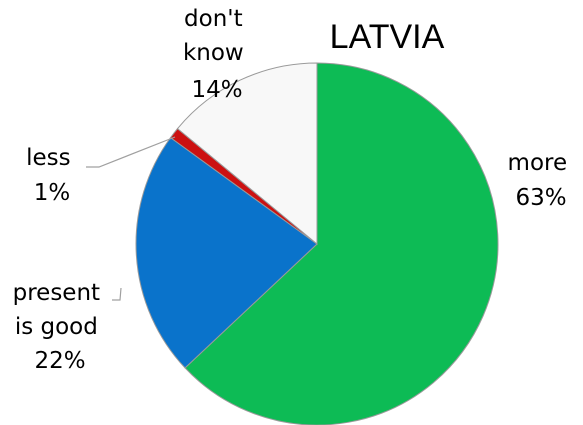  I want to click on slice-label-dont-know-line3: 14%, so click(216, 90).